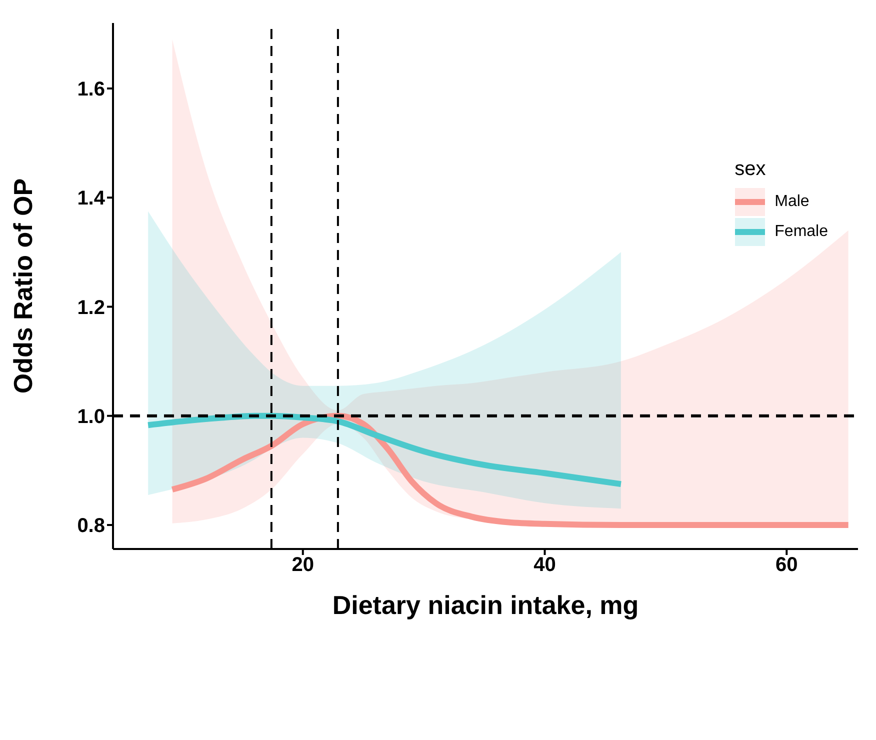 The width and height of the screenshot is (876, 740). Describe the element at coordinates (91, 307) in the screenshot. I see `y-tick-label: 1.2` at that location.